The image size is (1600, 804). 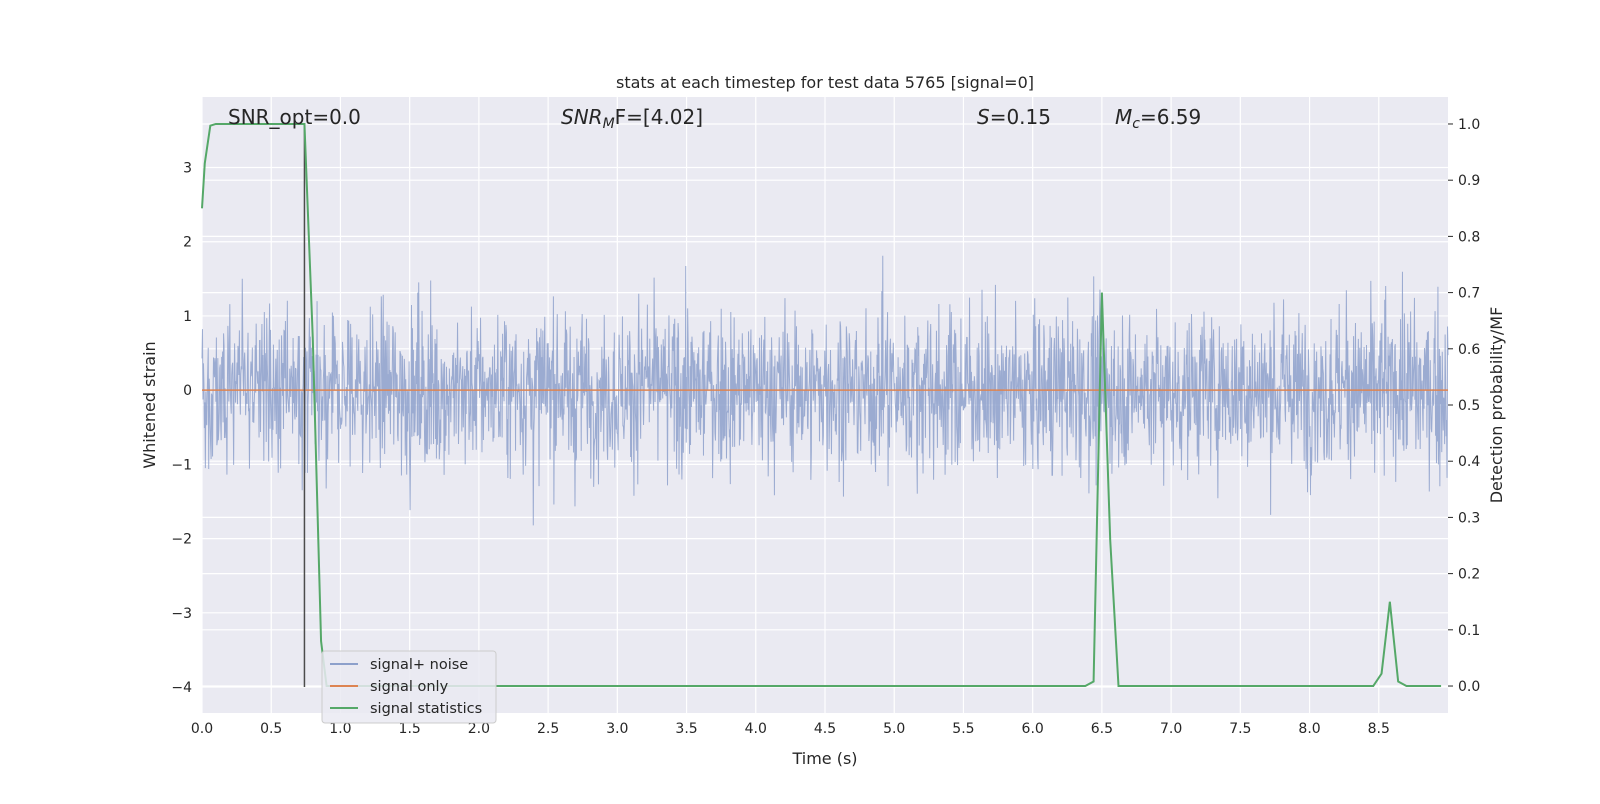 I want to click on y2-tick-label: 0.6, so click(x=1469, y=350).